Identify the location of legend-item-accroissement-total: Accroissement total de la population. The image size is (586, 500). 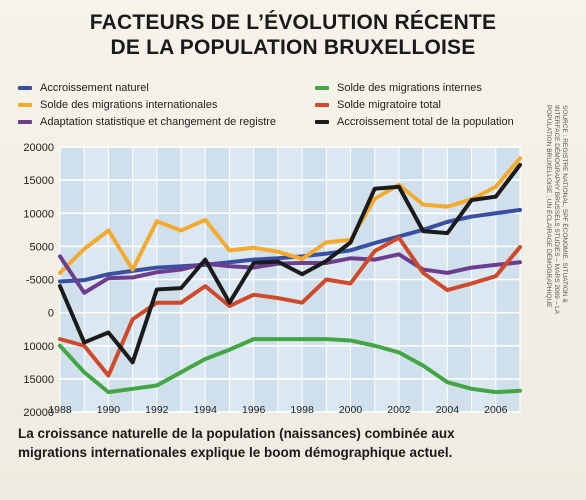
(414, 122).